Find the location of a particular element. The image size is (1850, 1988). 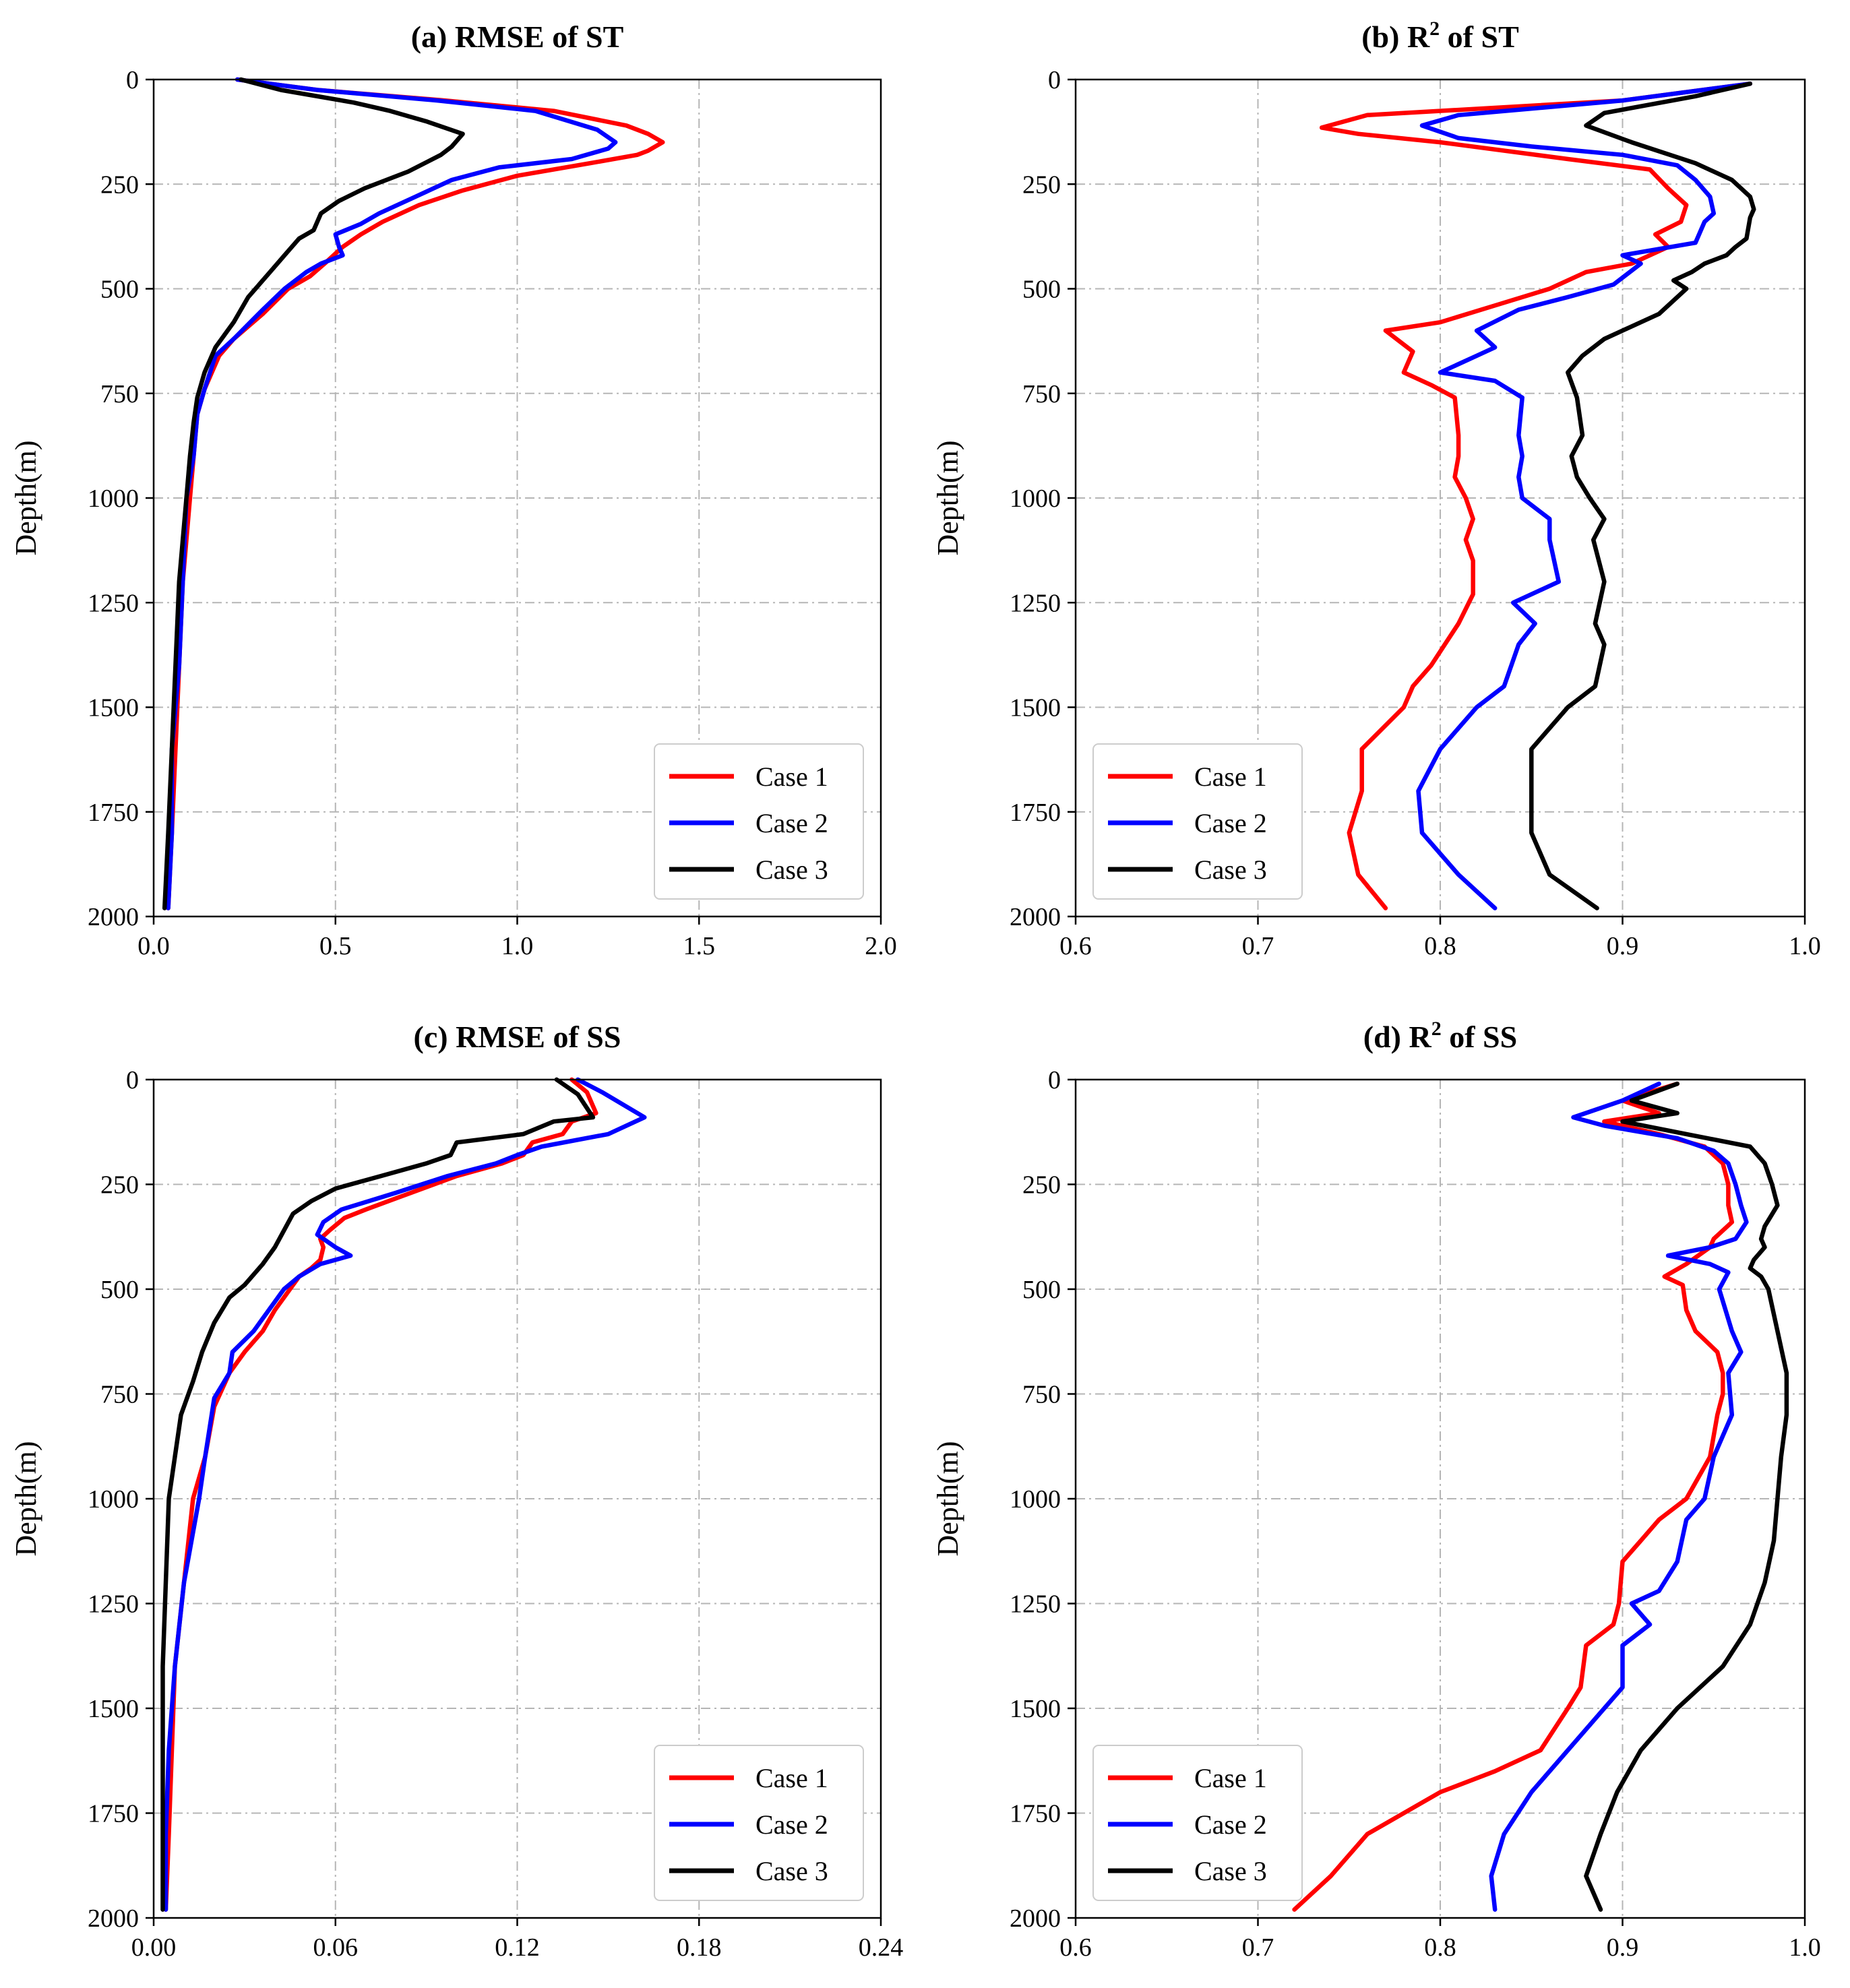

x-tick-label: 0.06 is located at coordinates (336, 1947).